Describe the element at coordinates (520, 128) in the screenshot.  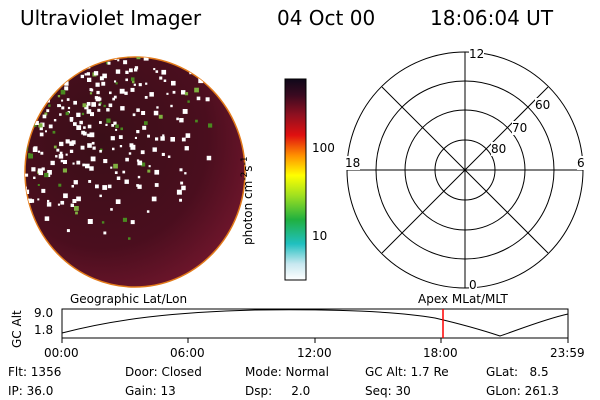
I see `polar-label-70: 70` at that location.